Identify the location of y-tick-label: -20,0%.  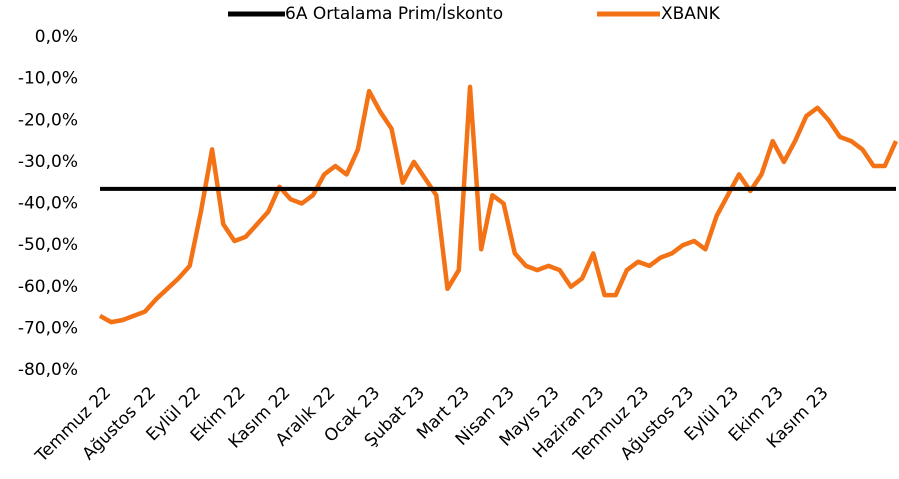
(48, 120).